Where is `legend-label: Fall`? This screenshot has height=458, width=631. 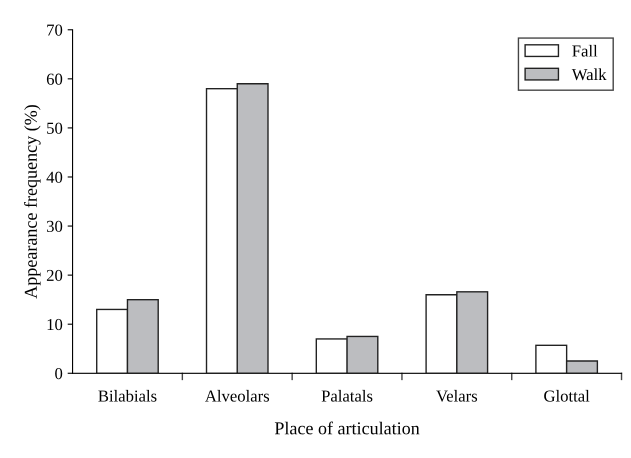 legend-label: Fall is located at coordinates (585, 50).